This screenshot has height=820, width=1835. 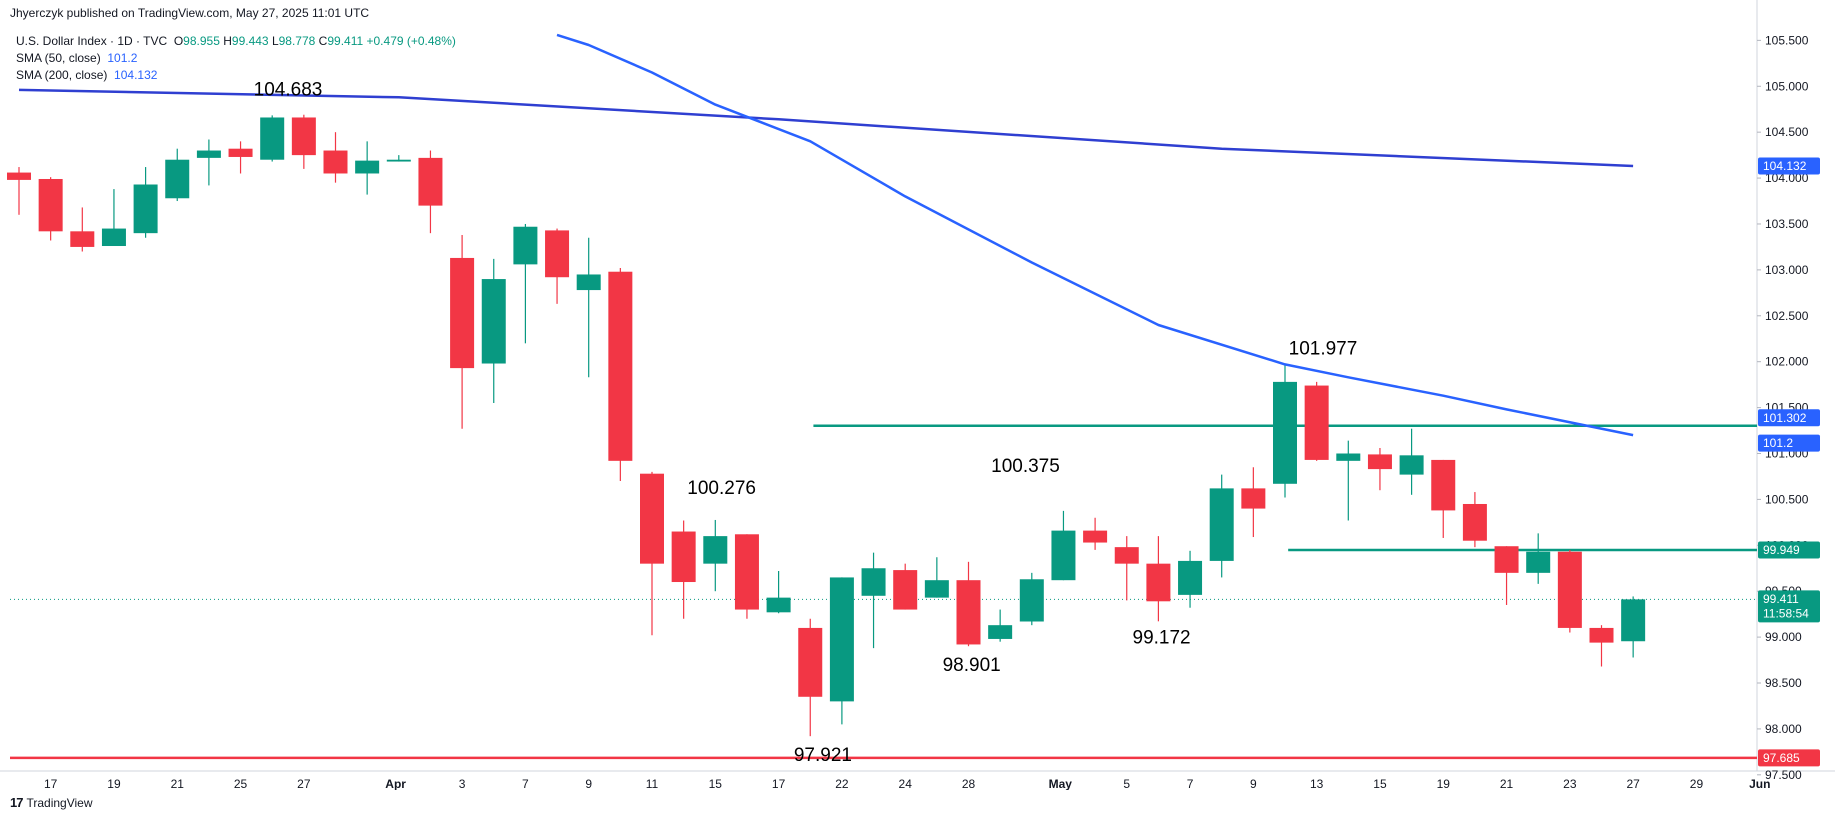 I want to click on sma50-value: 101.2, so click(x=122, y=58).